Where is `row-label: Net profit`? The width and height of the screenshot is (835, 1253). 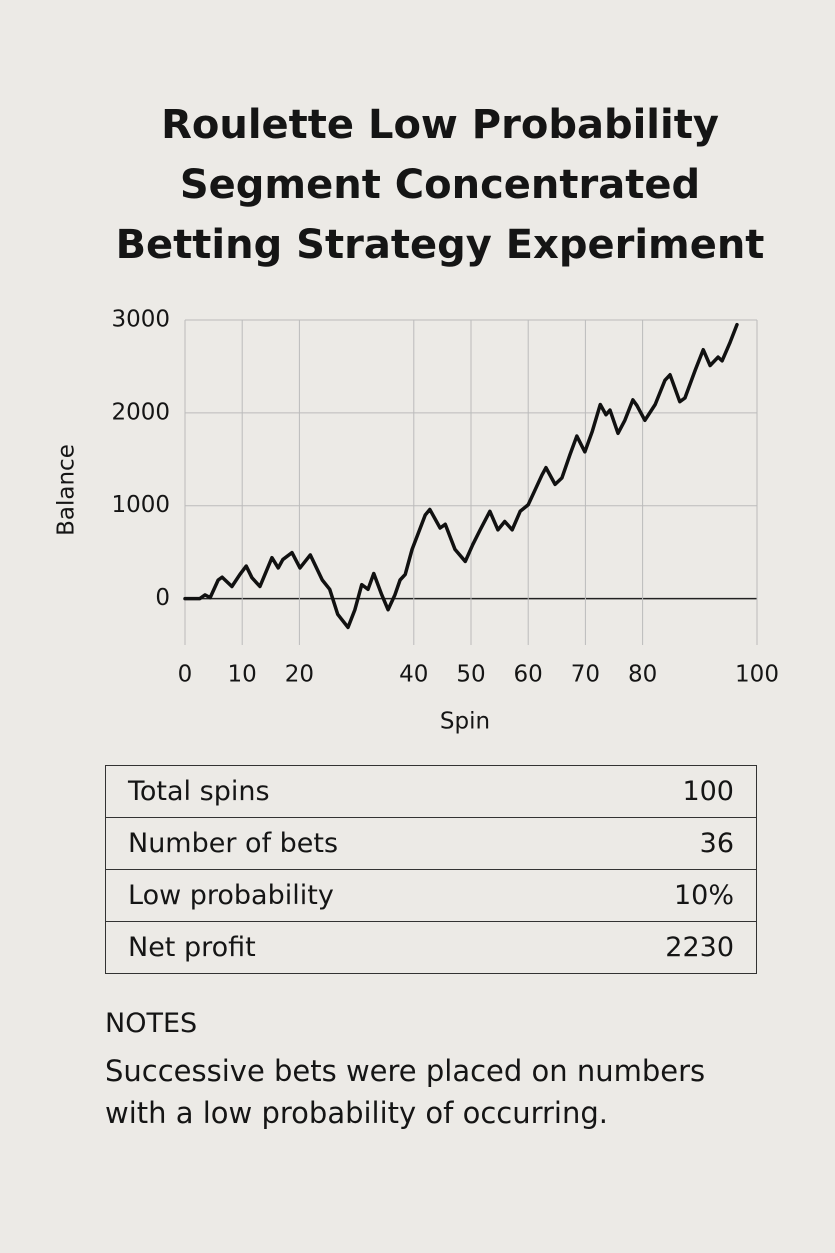
row-label: Net profit is located at coordinates (331, 947).